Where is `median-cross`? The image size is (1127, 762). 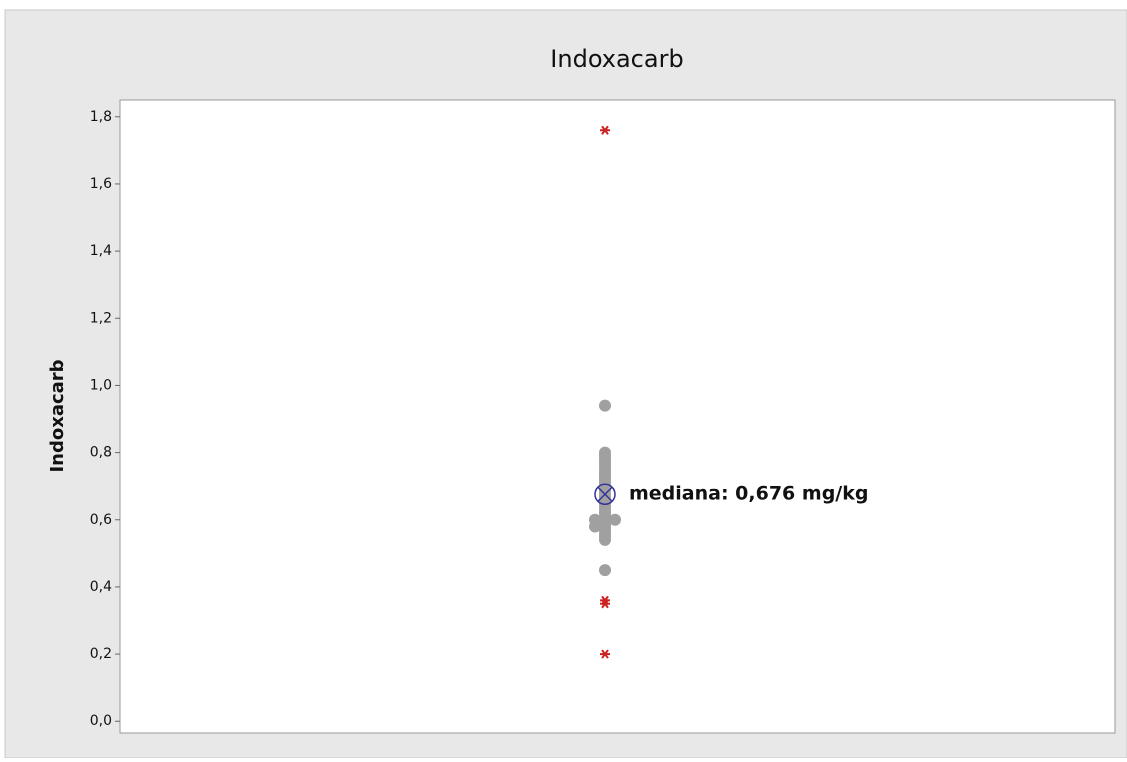
median-cross is located at coordinates (605, 494).